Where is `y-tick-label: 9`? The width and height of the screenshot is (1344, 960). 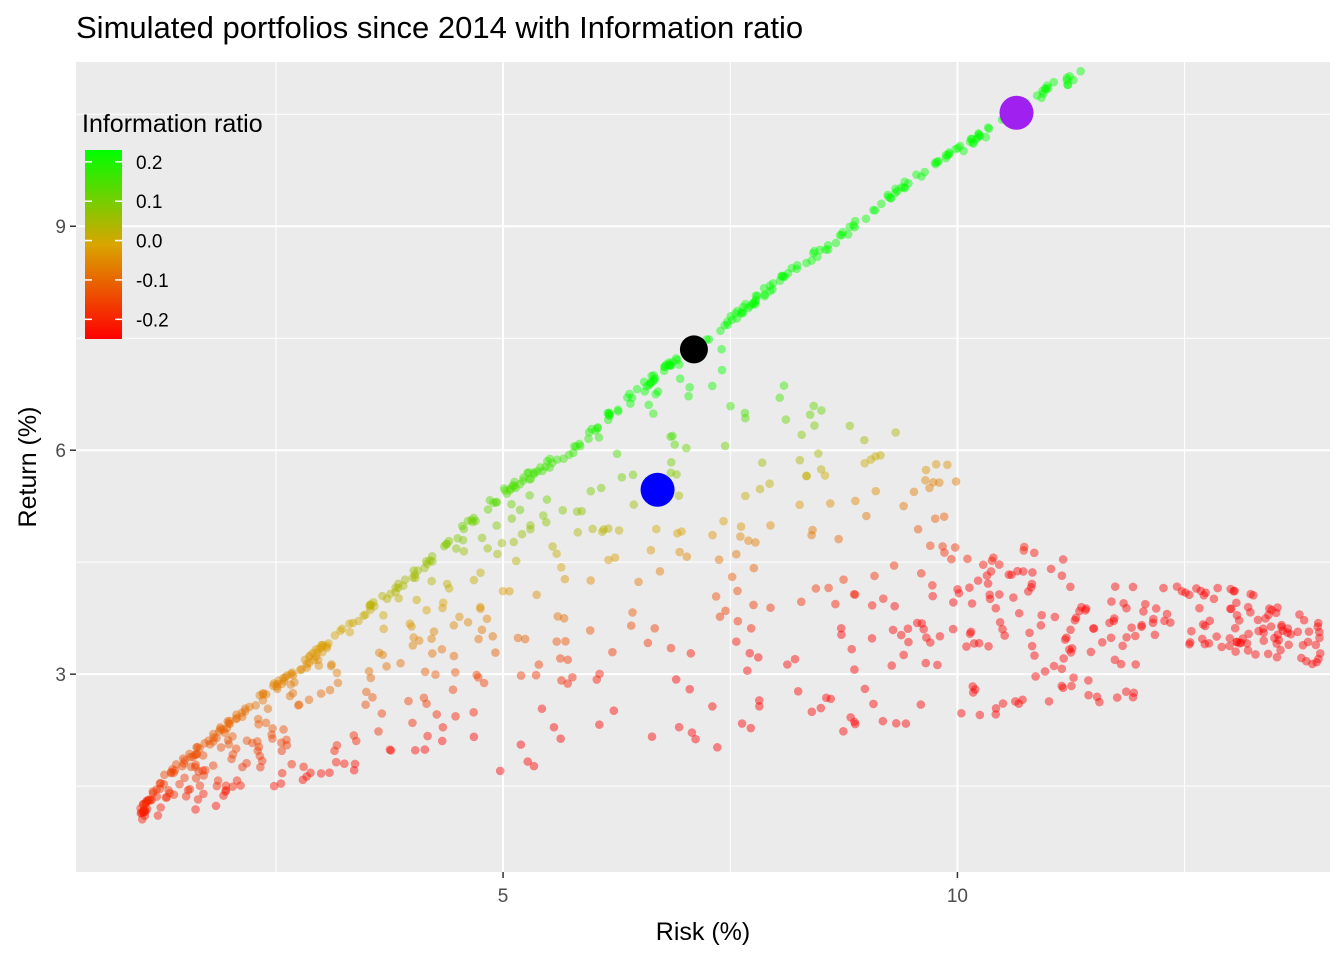
y-tick-label: 9 is located at coordinates (60, 227).